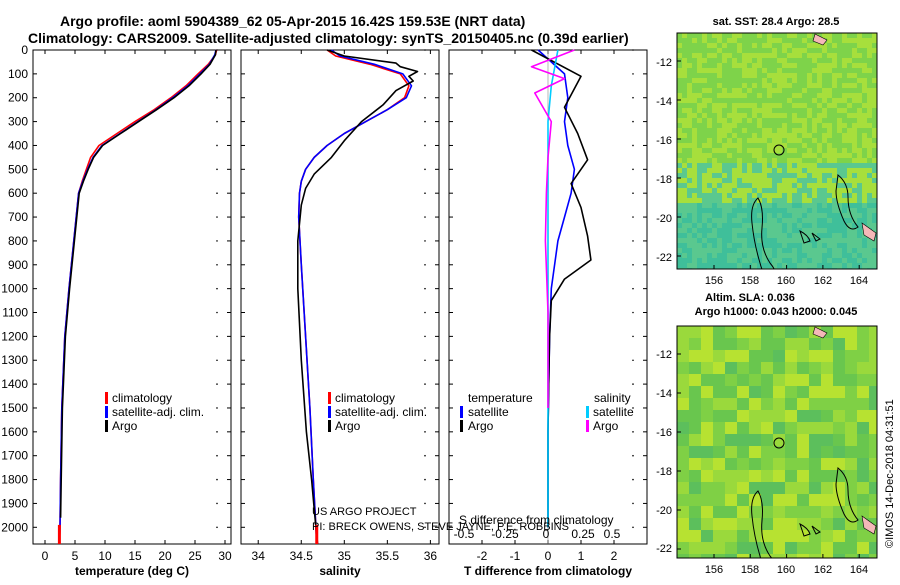 The image size is (900, 585). What do you see at coordinates (106, 412) in the screenshot?
I see `legend-swatch-satellite` at bounding box center [106, 412].